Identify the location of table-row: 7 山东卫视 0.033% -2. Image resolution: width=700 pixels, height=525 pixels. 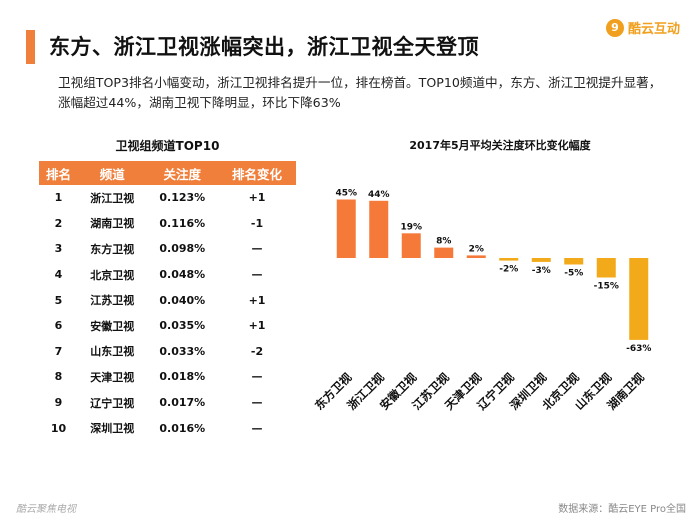
(167, 352).